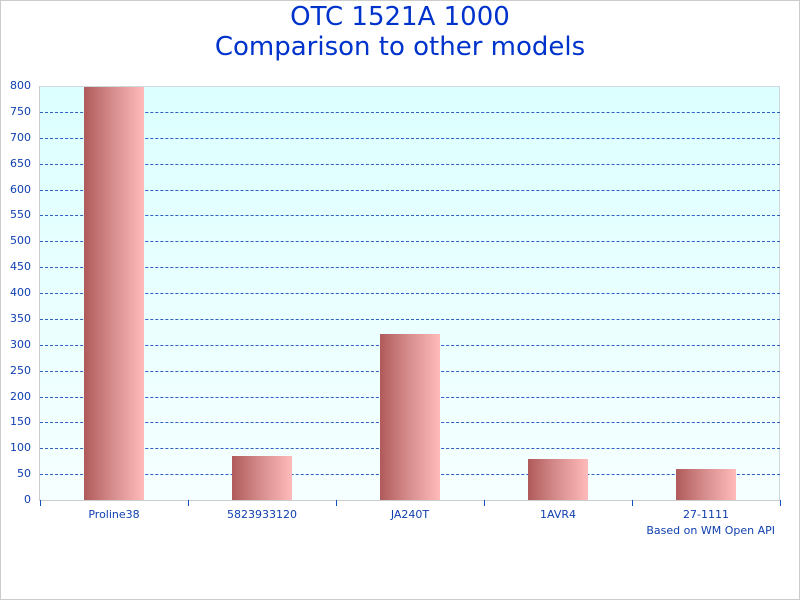 The height and width of the screenshot is (600, 800). I want to click on y-tick-label: 400, so click(20, 292).